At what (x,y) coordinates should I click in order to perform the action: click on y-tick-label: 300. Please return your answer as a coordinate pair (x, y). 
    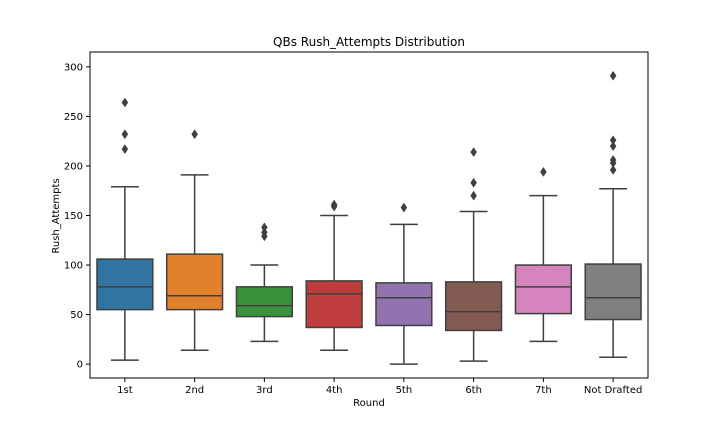
    Looking at the image, I should click on (73, 67).